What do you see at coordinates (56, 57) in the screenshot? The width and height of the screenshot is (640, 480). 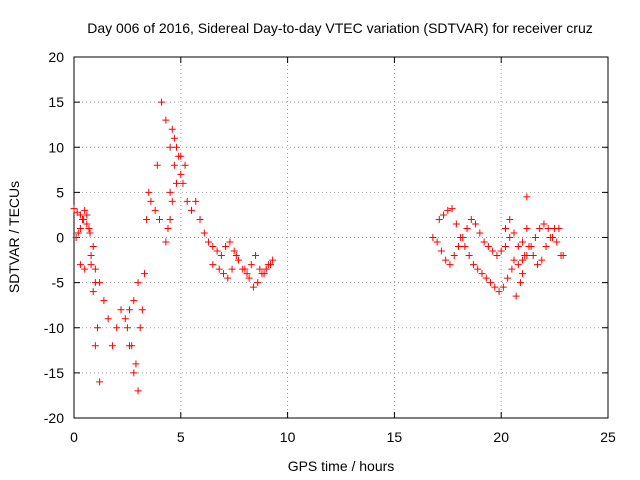 I see `y-tick-label: 20` at bounding box center [56, 57].